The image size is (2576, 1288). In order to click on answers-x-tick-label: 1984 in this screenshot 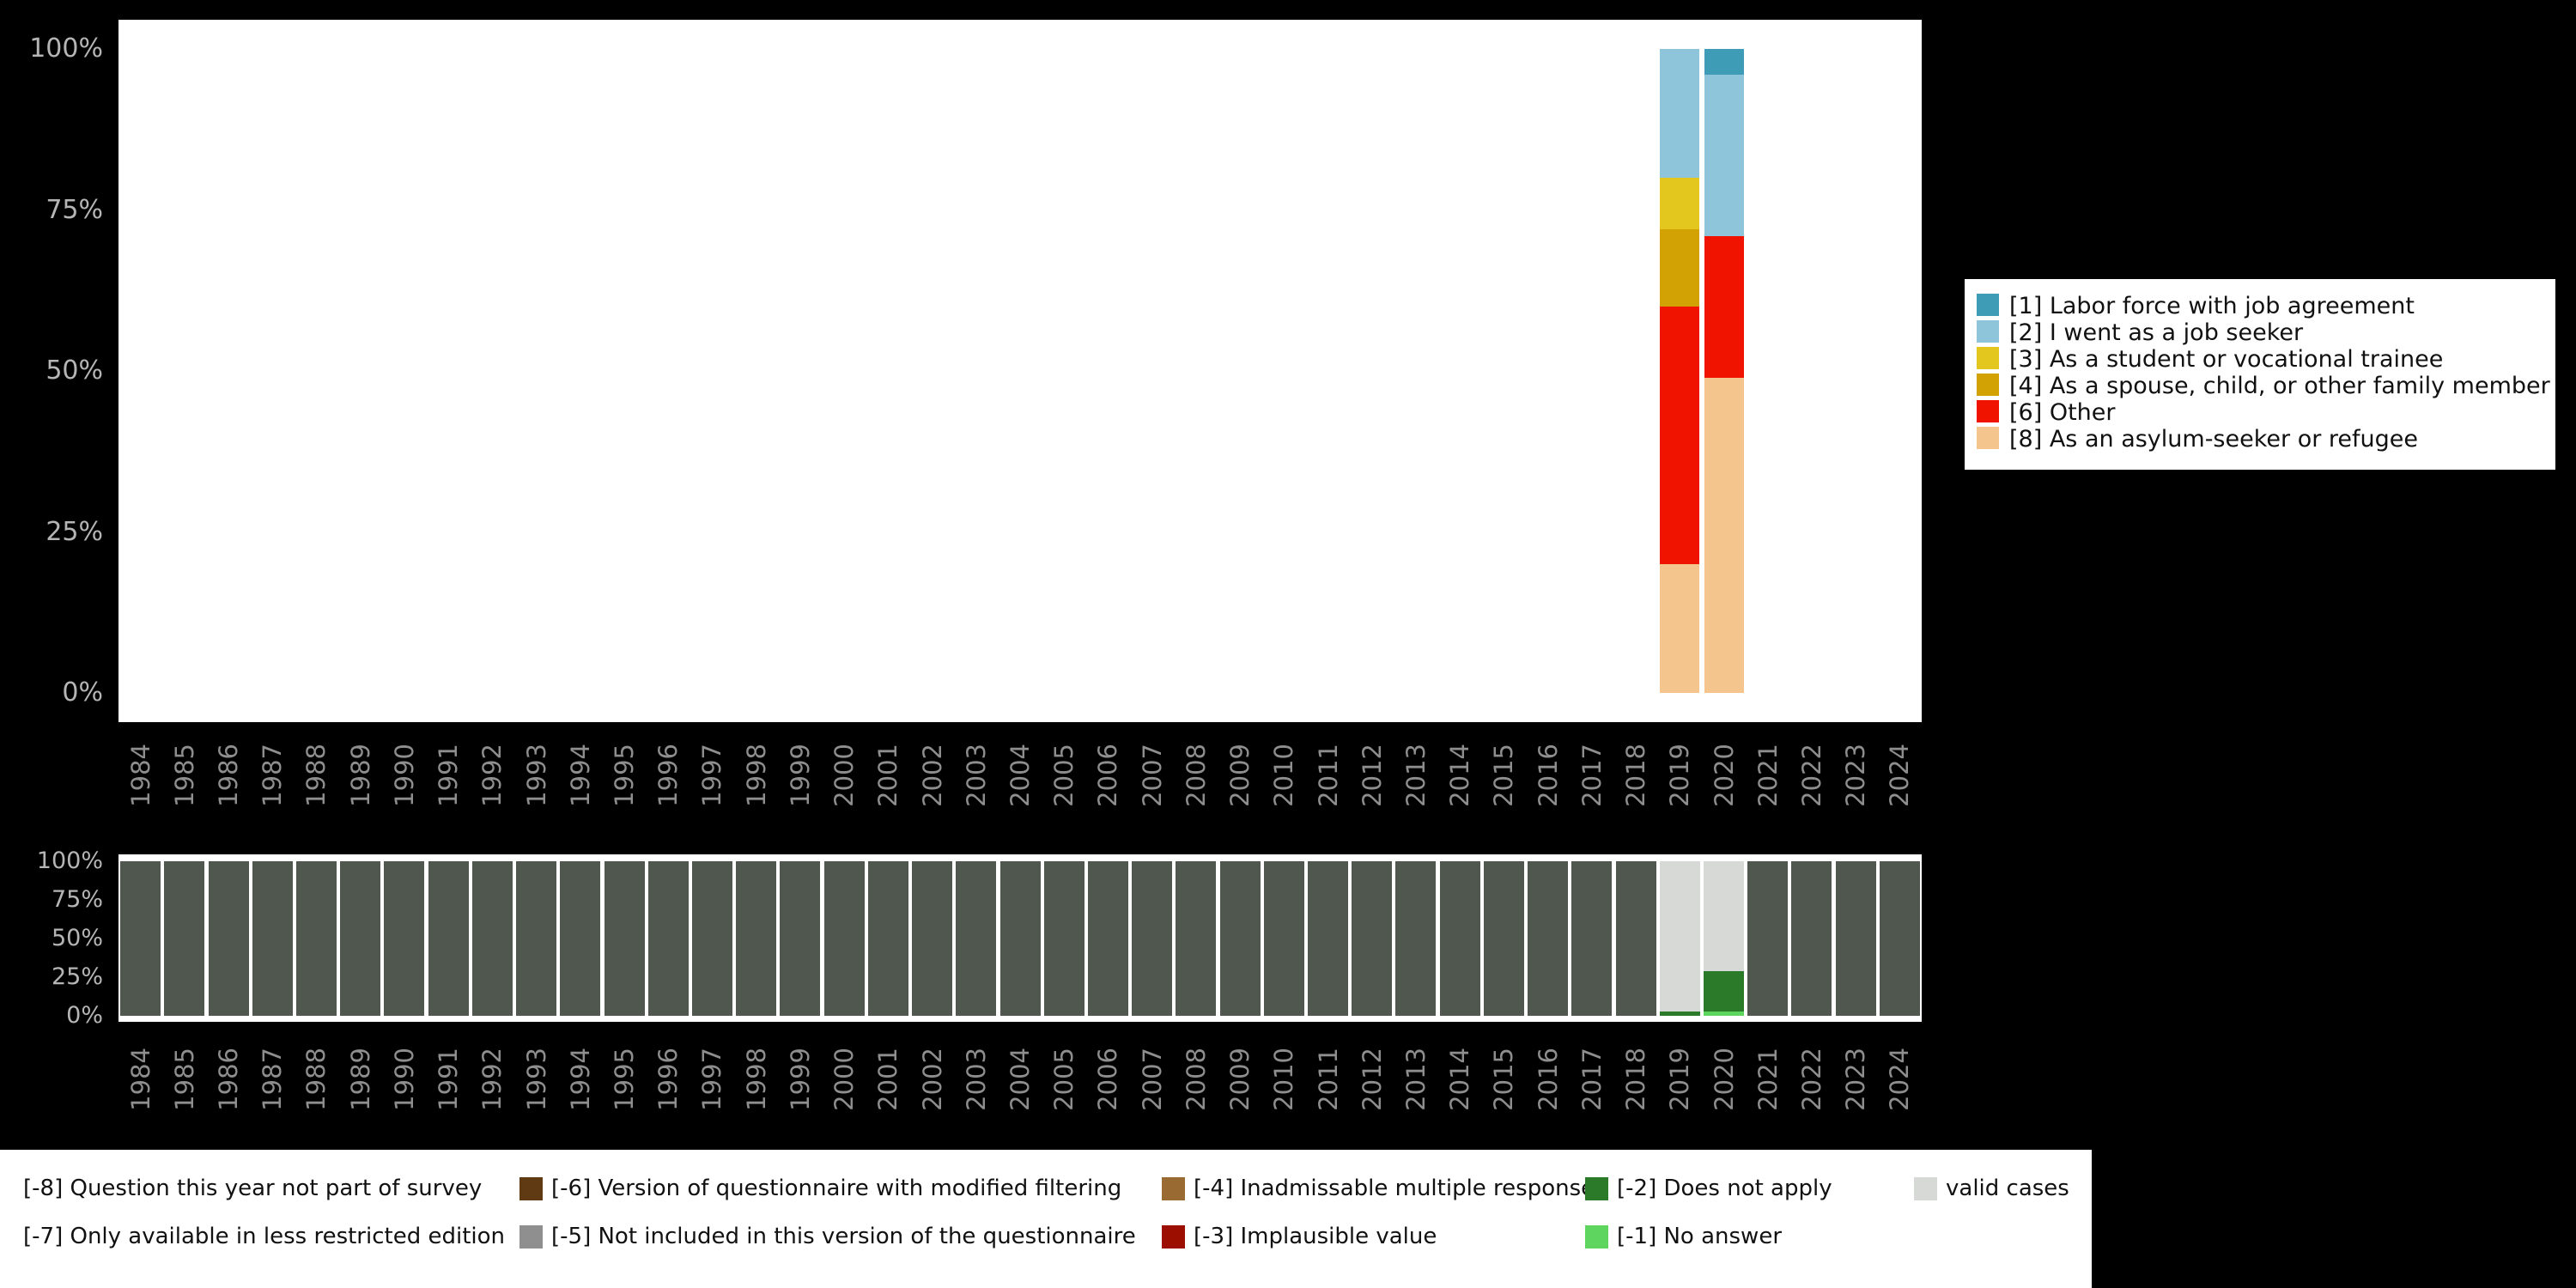, I will do `click(140, 775)`.